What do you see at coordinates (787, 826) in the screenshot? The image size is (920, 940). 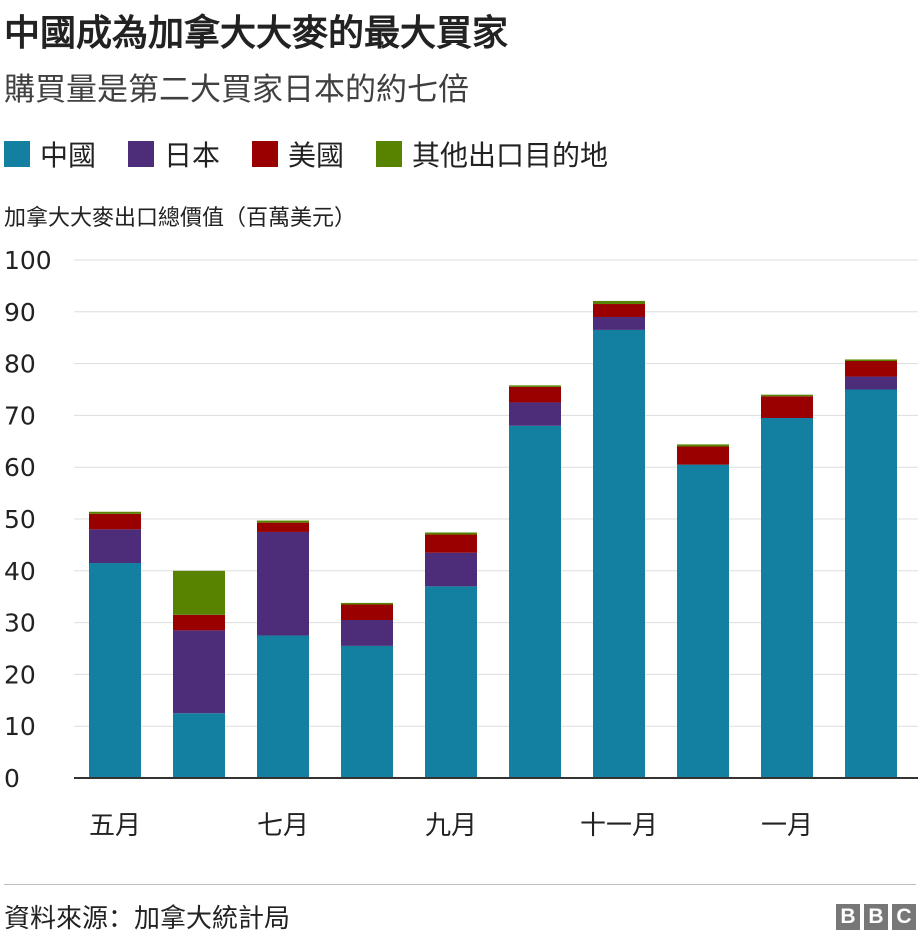 I see `x-tick-label: 一月` at bounding box center [787, 826].